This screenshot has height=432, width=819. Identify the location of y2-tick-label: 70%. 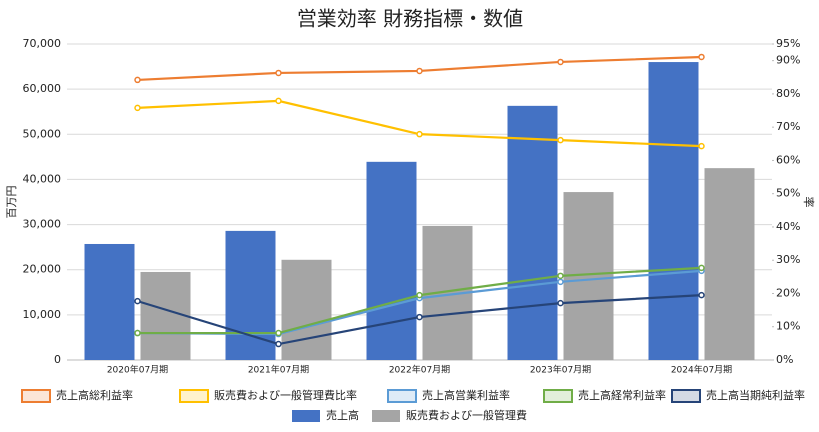
(788, 126).